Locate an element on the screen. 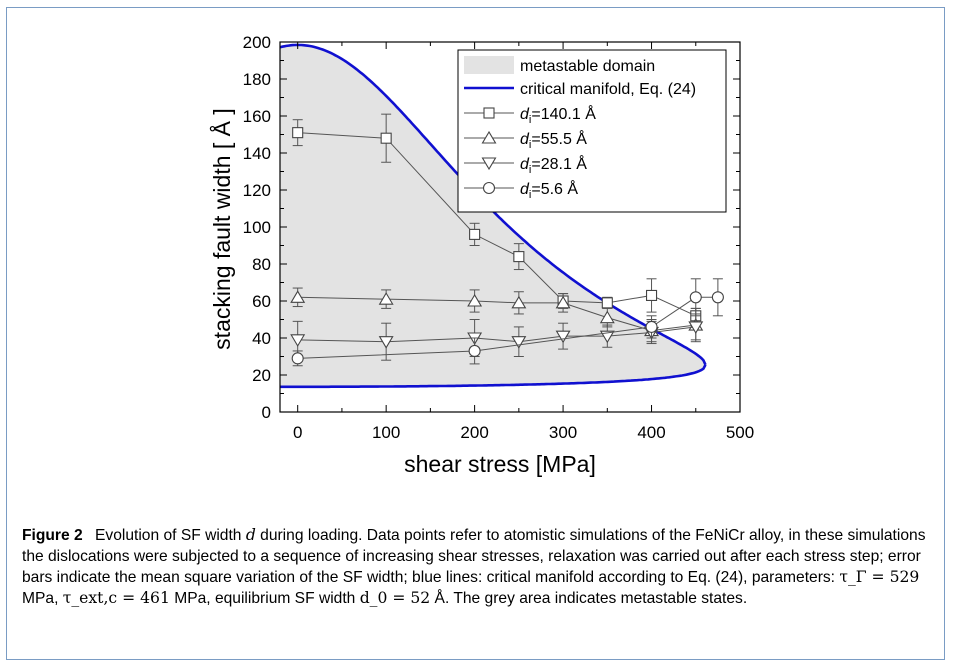 The image size is (953, 668). legend-label-series: di=28.1 Å is located at coordinates (553, 165).